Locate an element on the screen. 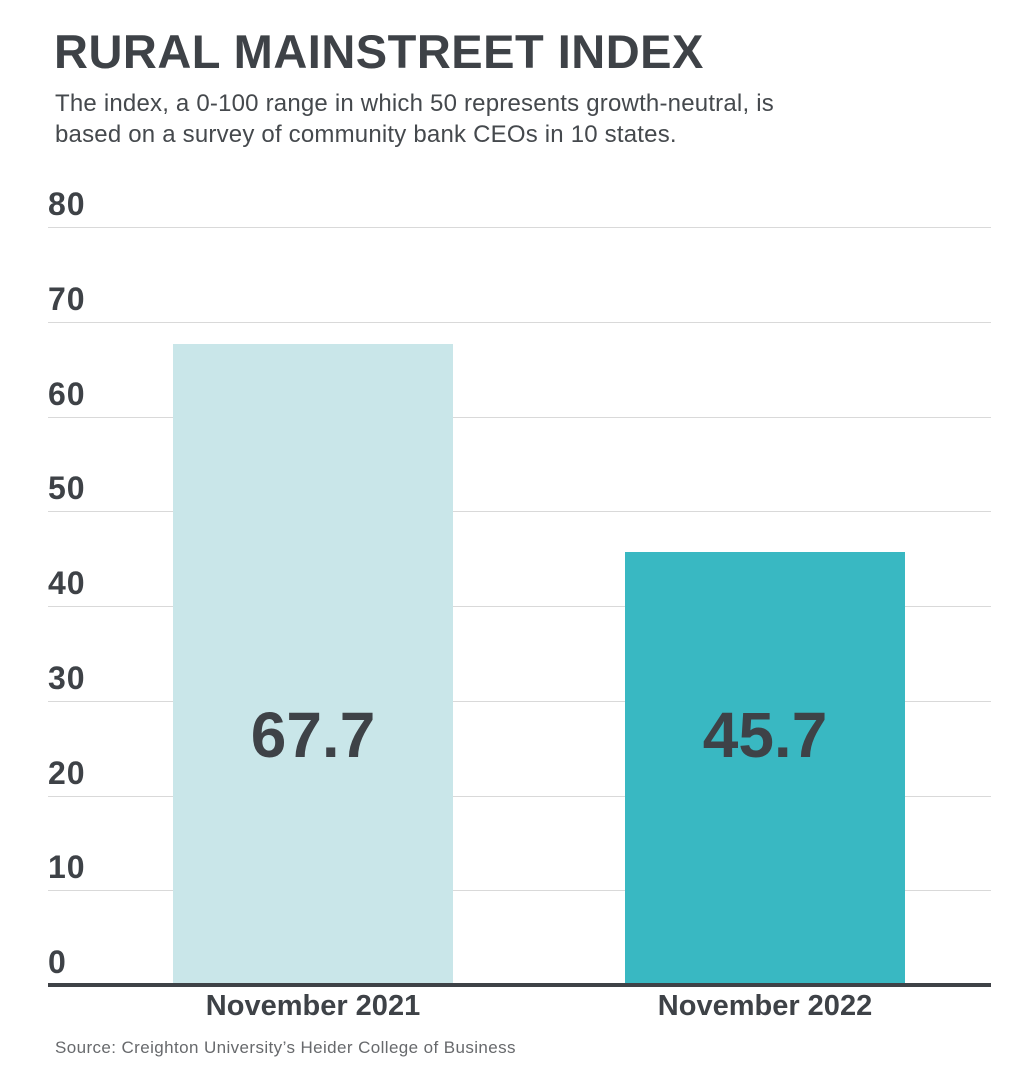 The image size is (1023, 1073). bar-value-label-november-2022: 45.7 is located at coordinates (765, 735).